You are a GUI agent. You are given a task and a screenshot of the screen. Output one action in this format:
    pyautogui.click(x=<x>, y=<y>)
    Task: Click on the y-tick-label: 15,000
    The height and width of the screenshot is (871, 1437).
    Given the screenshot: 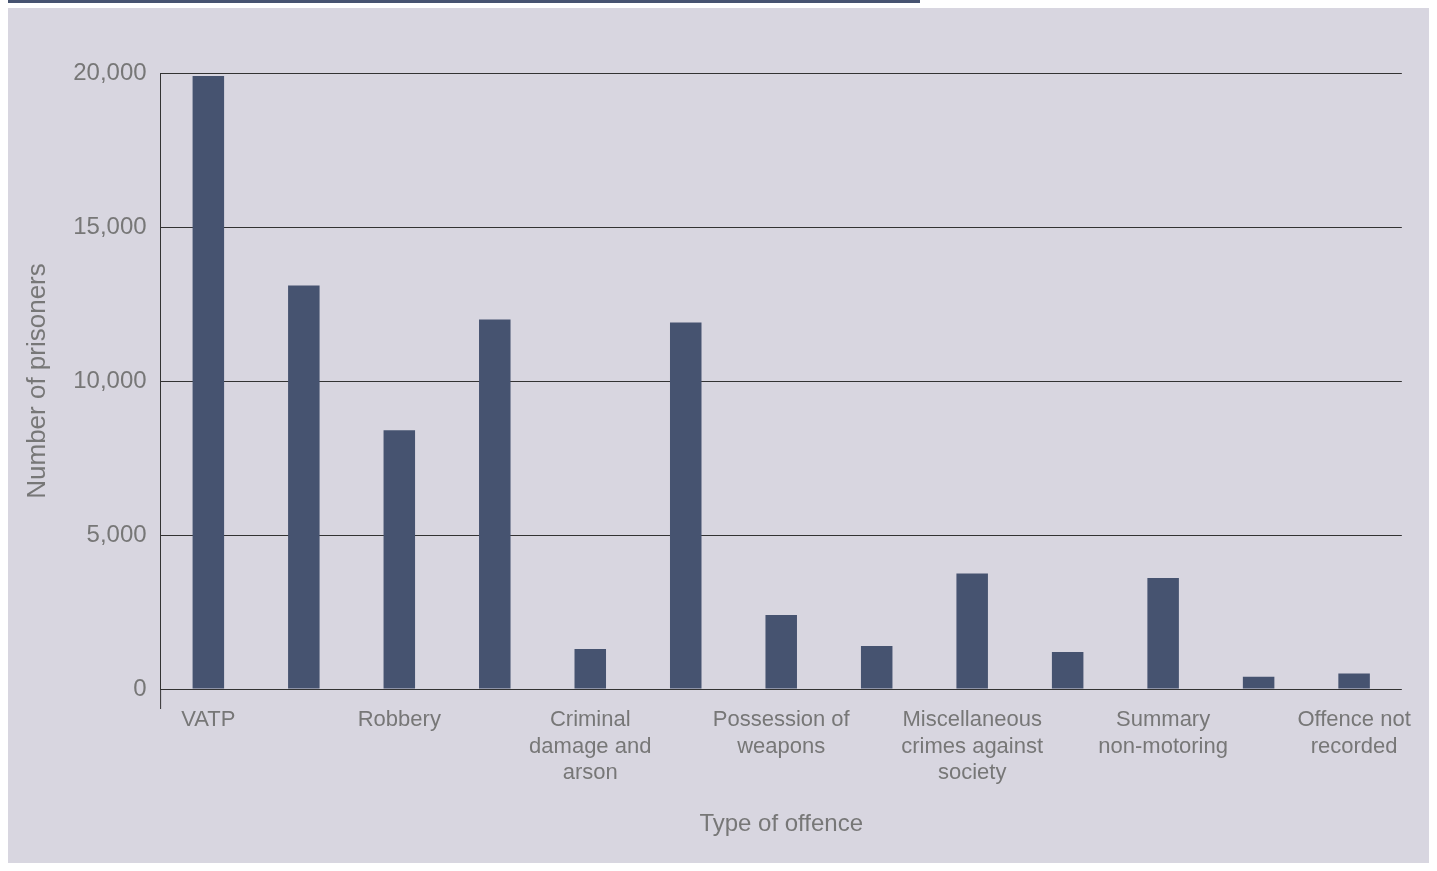 What is the action you would take?
    pyautogui.click(x=110, y=225)
    